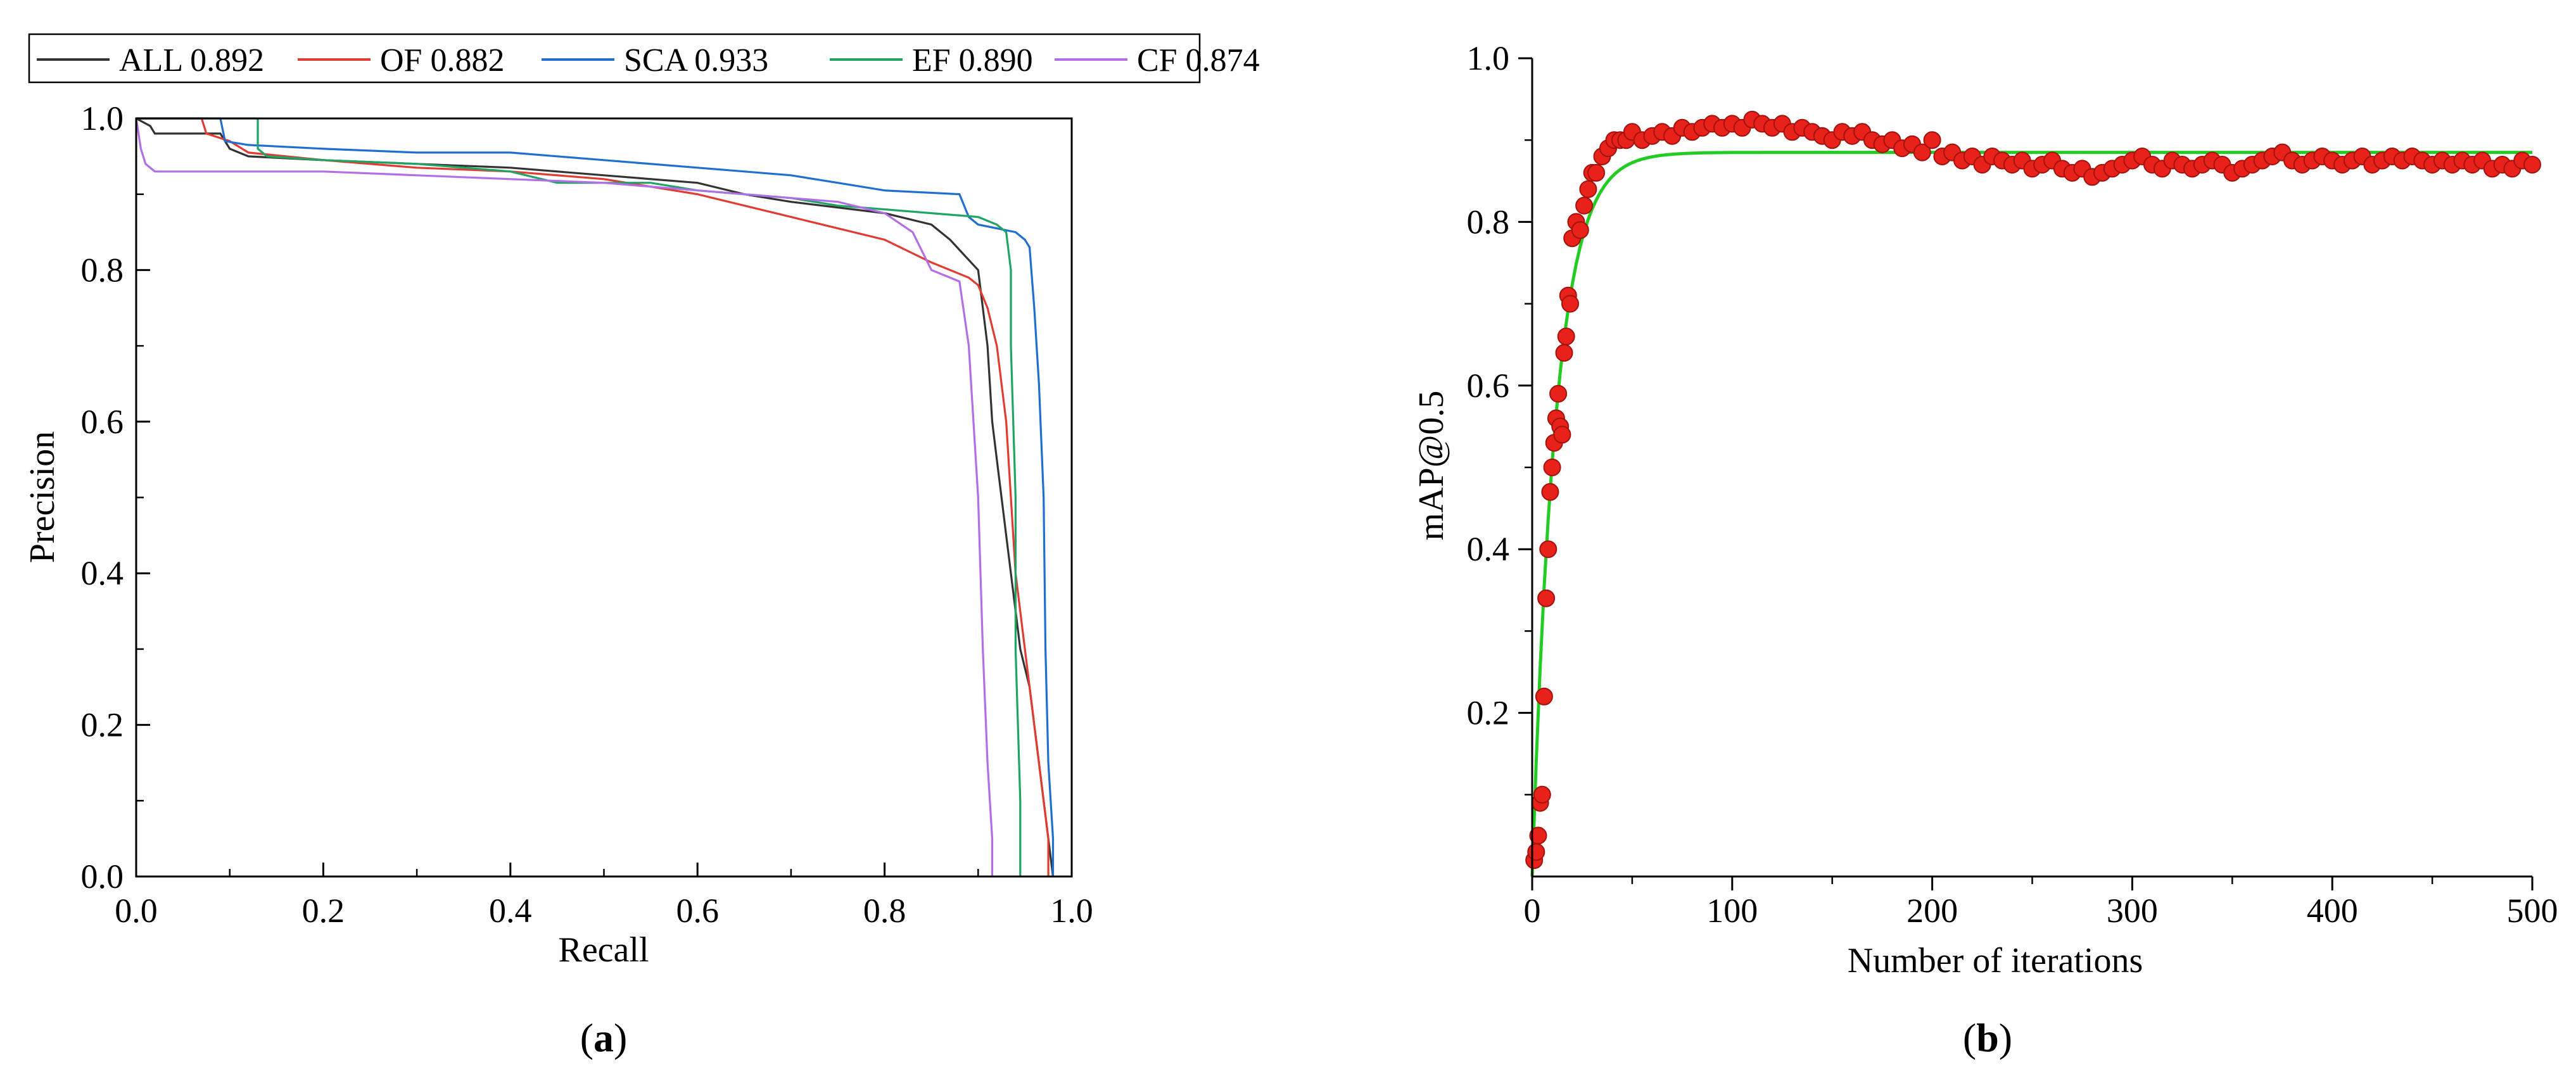 The image size is (2576, 1076). I want to click on panel-letter-a: a, so click(603, 1037).